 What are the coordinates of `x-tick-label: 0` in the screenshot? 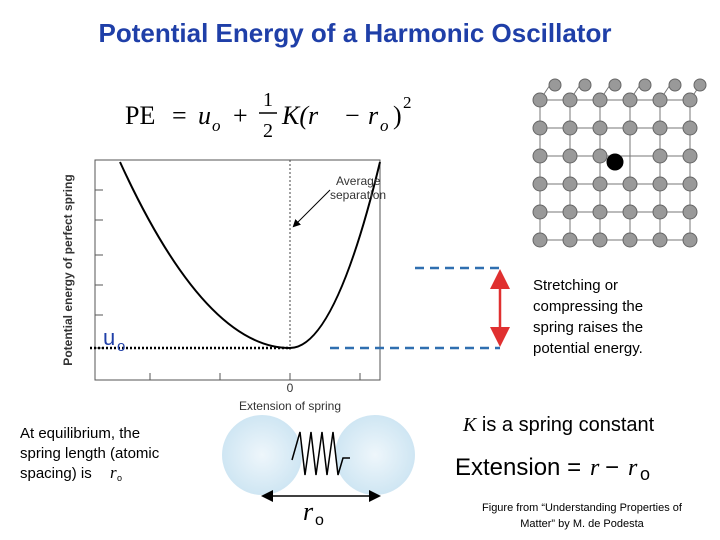 It's located at (290, 388).